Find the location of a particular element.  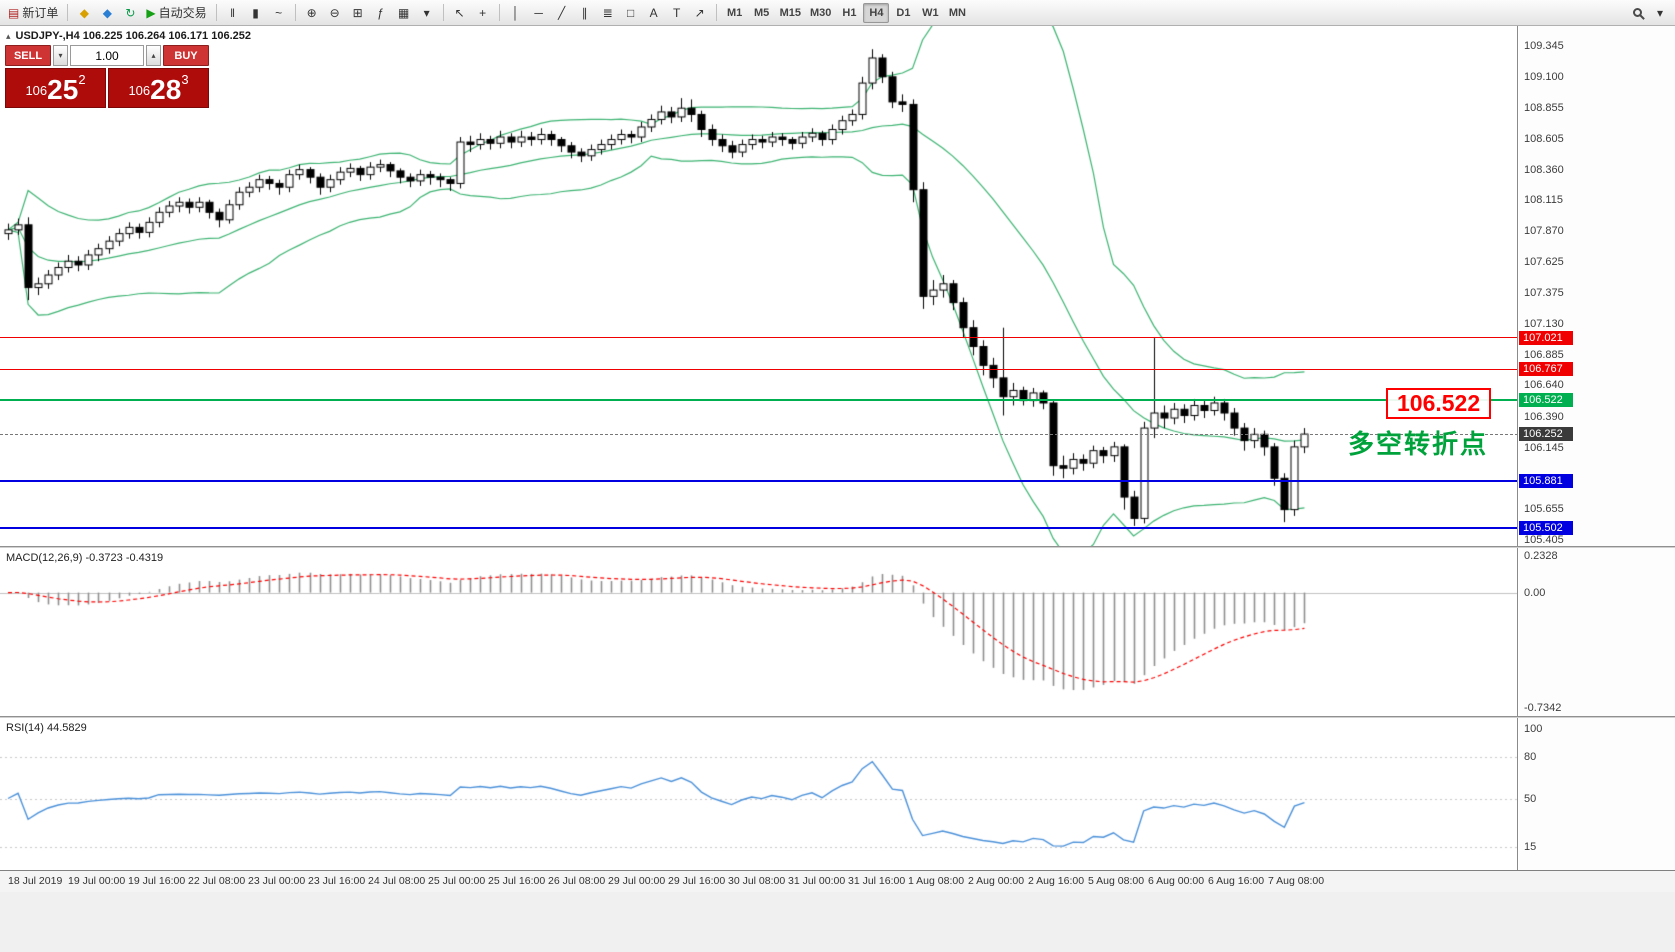

indicators-icon: ƒ is located at coordinates (380, 12).